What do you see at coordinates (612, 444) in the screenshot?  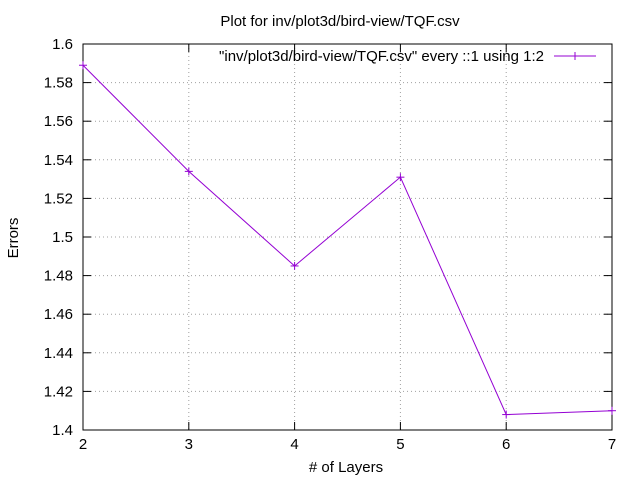 I see `x-tick-label: 7` at bounding box center [612, 444].